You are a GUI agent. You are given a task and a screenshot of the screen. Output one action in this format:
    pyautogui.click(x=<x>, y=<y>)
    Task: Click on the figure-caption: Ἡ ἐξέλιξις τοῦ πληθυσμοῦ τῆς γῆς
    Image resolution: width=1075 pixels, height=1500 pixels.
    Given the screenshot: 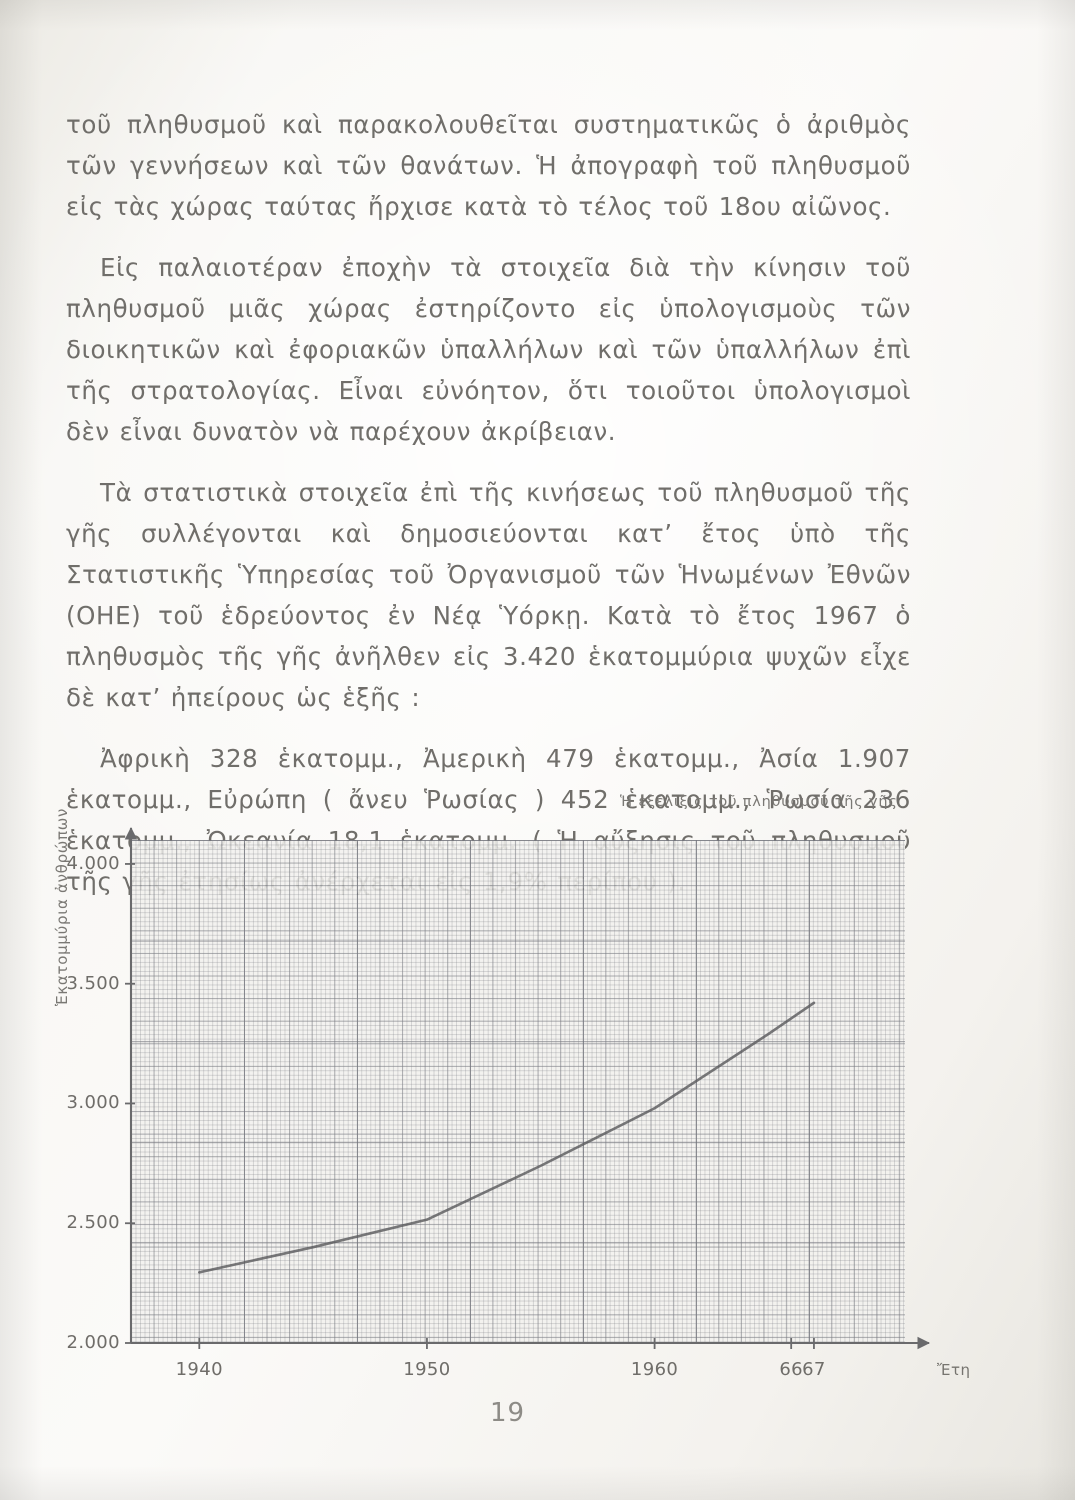 What is the action you would take?
    pyautogui.click(x=759, y=802)
    